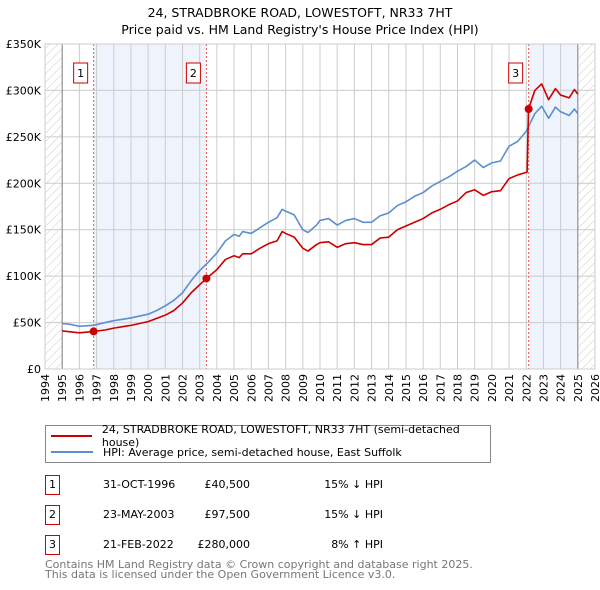 The image size is (600, 590). What do you see at coordinates (303, 388) in the screenshot?
I see `x-tick-label: 2009` at bounding box center [303, 388].